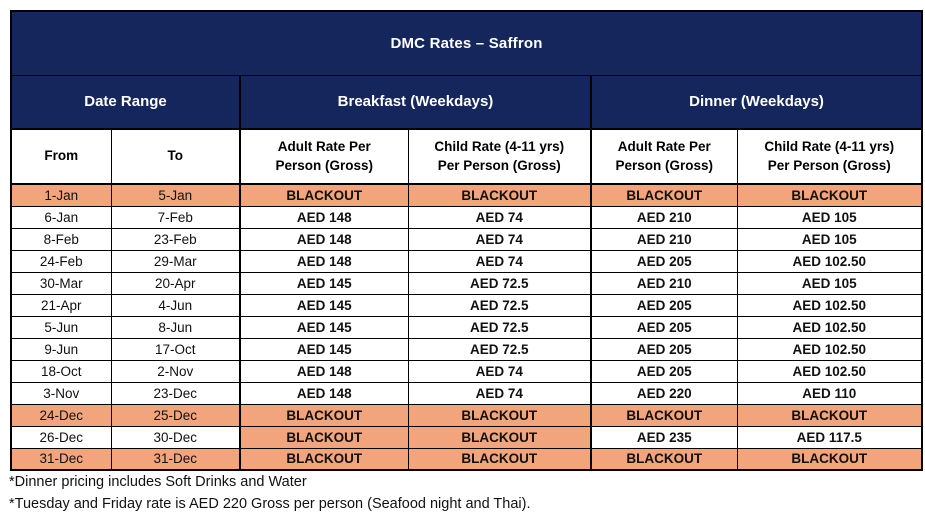  I want to click on table-row: 8-Feb 23-Feb AED 148 AED 74 AED 210 AED 105, so click(466, 239).